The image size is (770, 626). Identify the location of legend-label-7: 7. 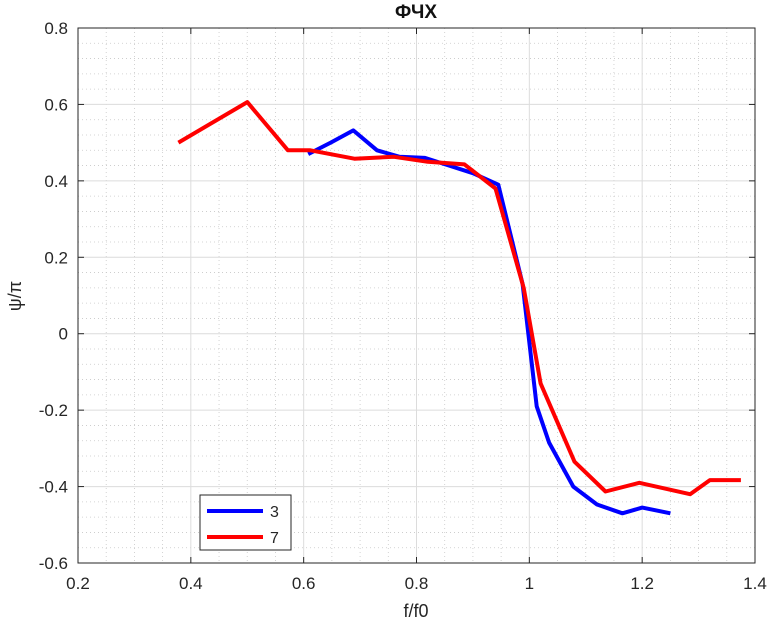
(274, 538).